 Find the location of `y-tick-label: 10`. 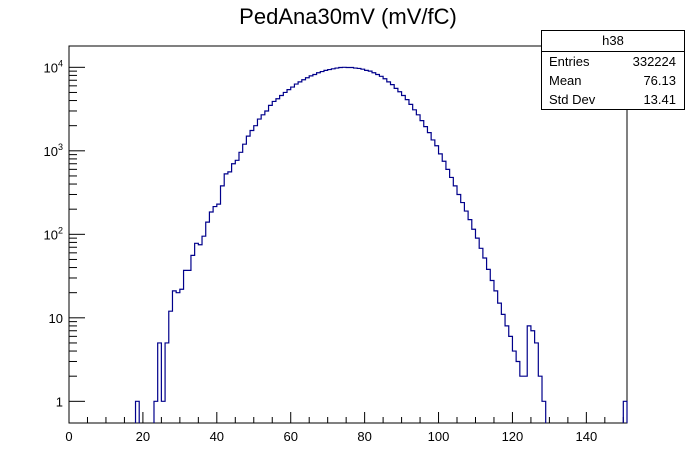

y-tick-label: 10 is located at coordinates (56, 318).